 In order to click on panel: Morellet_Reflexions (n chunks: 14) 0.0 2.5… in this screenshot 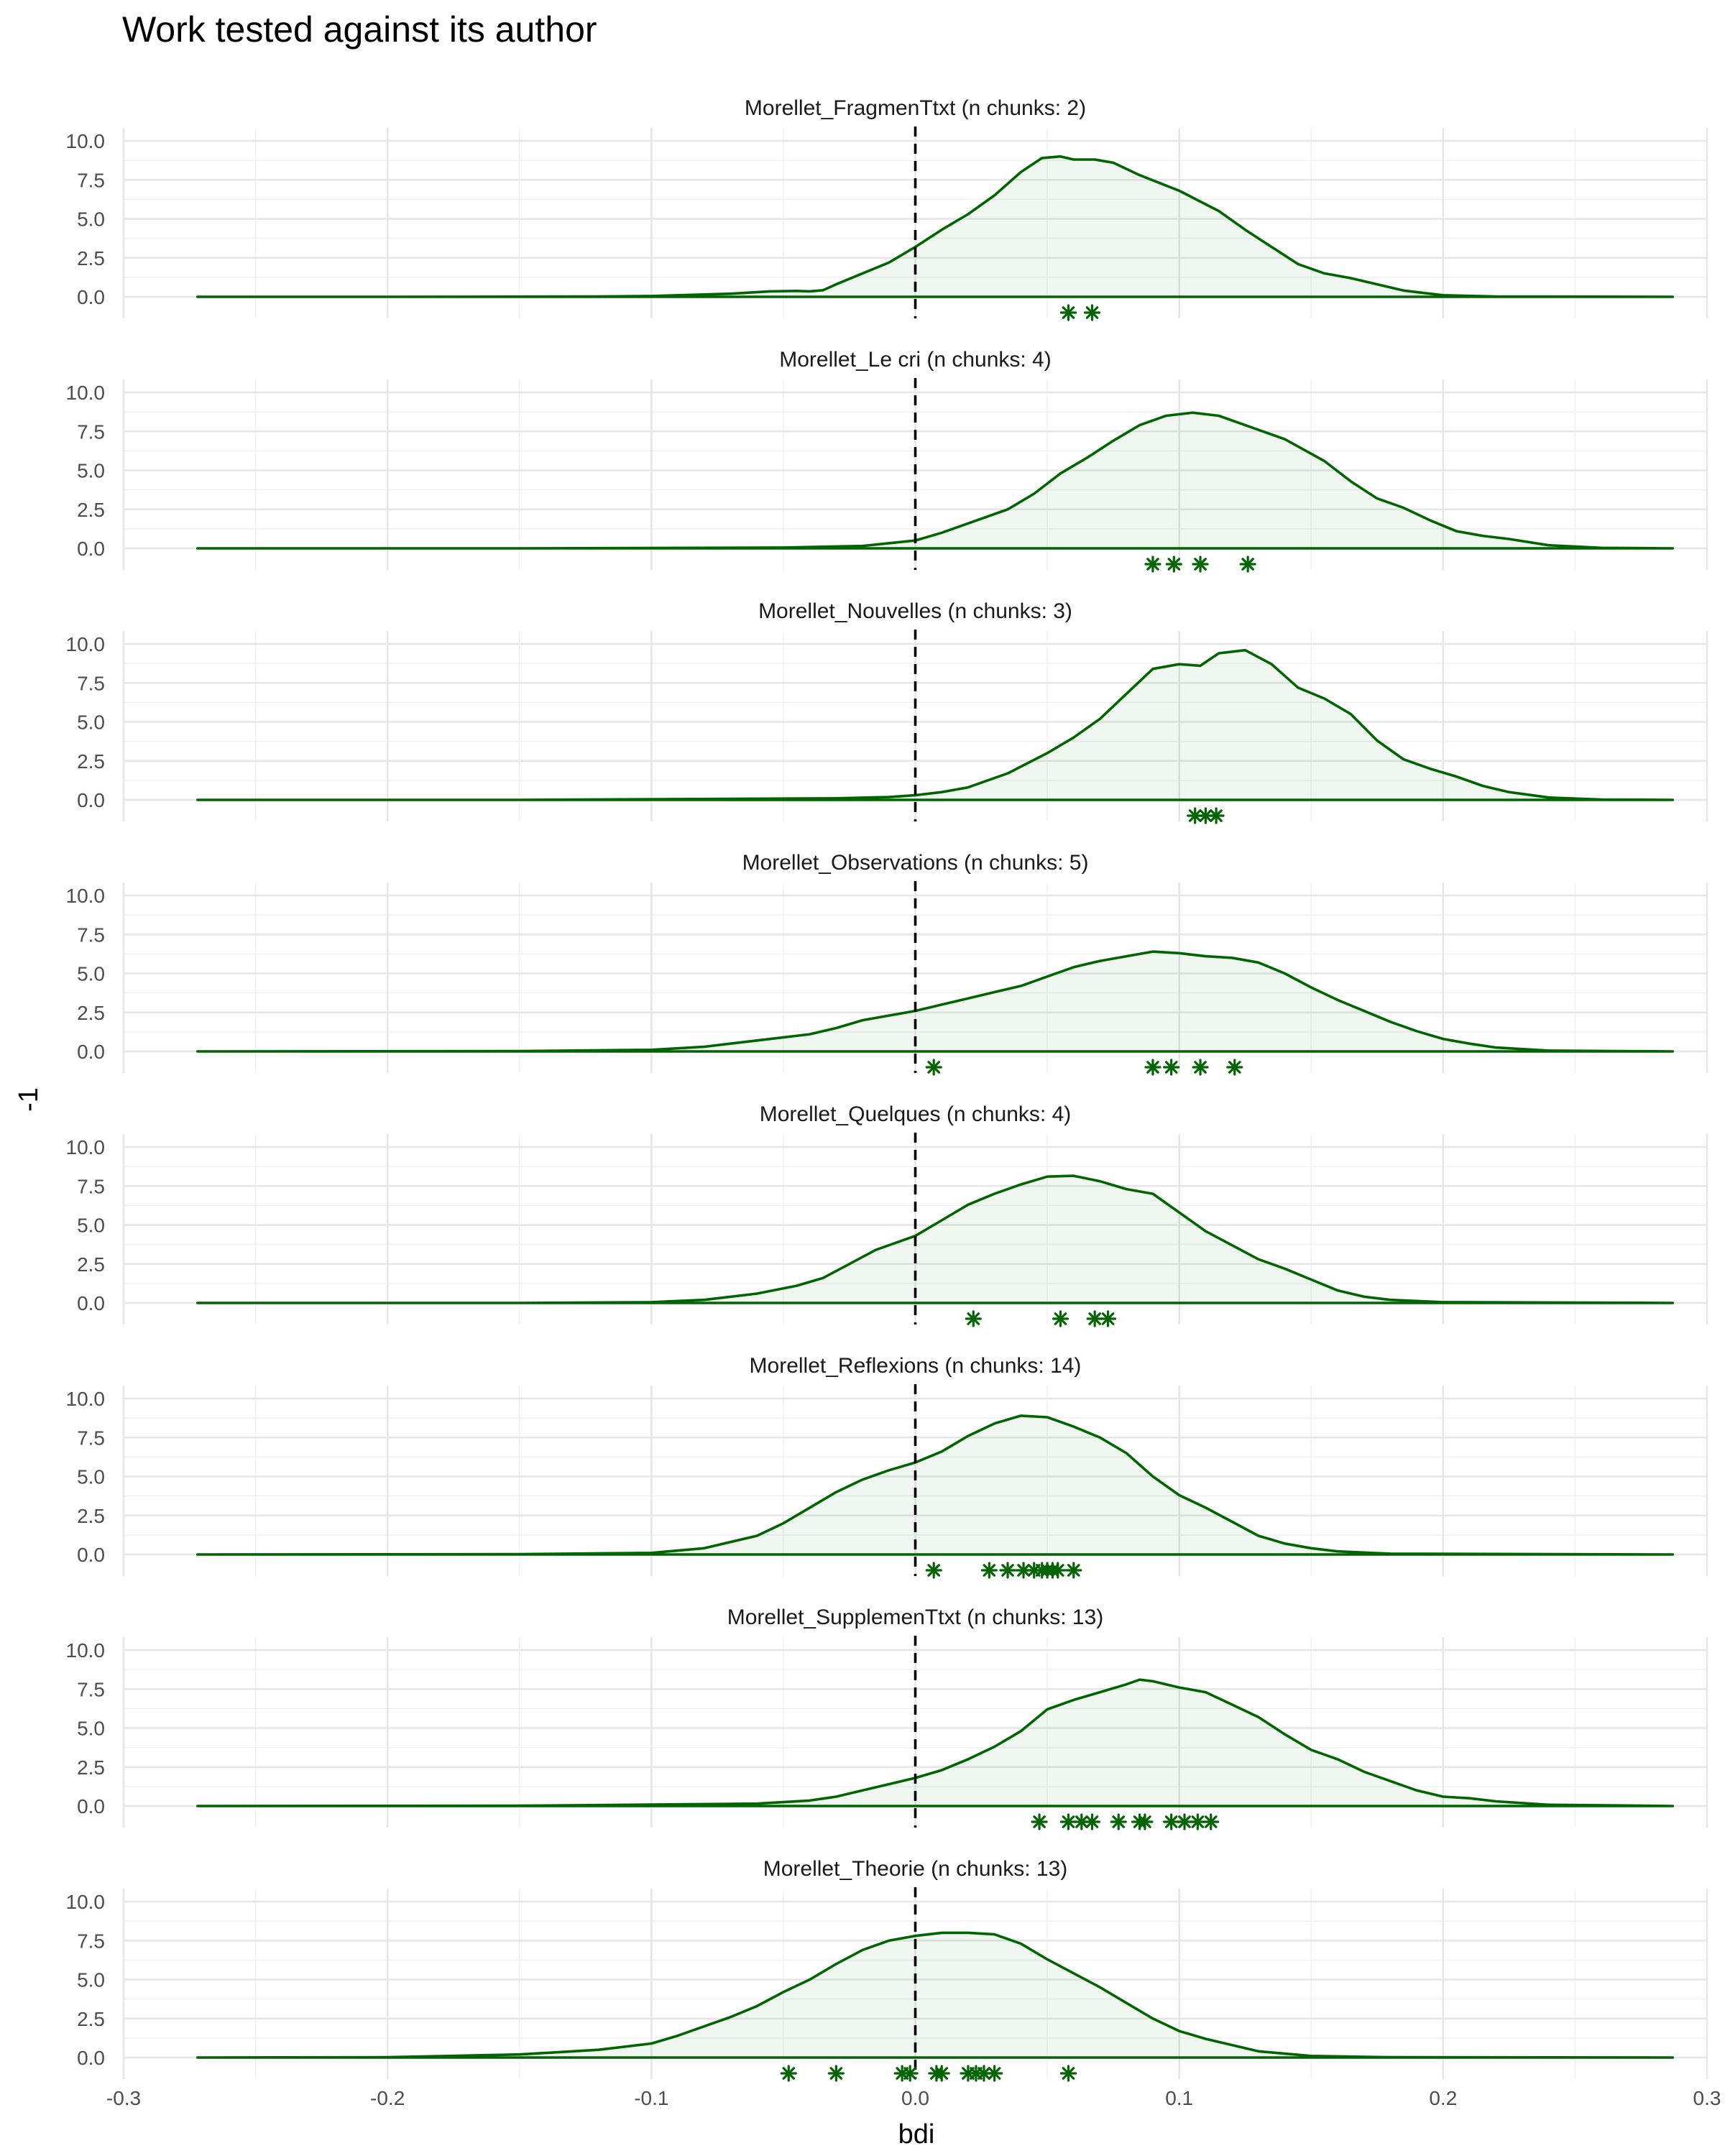, I will do `click(887, 1466)`.